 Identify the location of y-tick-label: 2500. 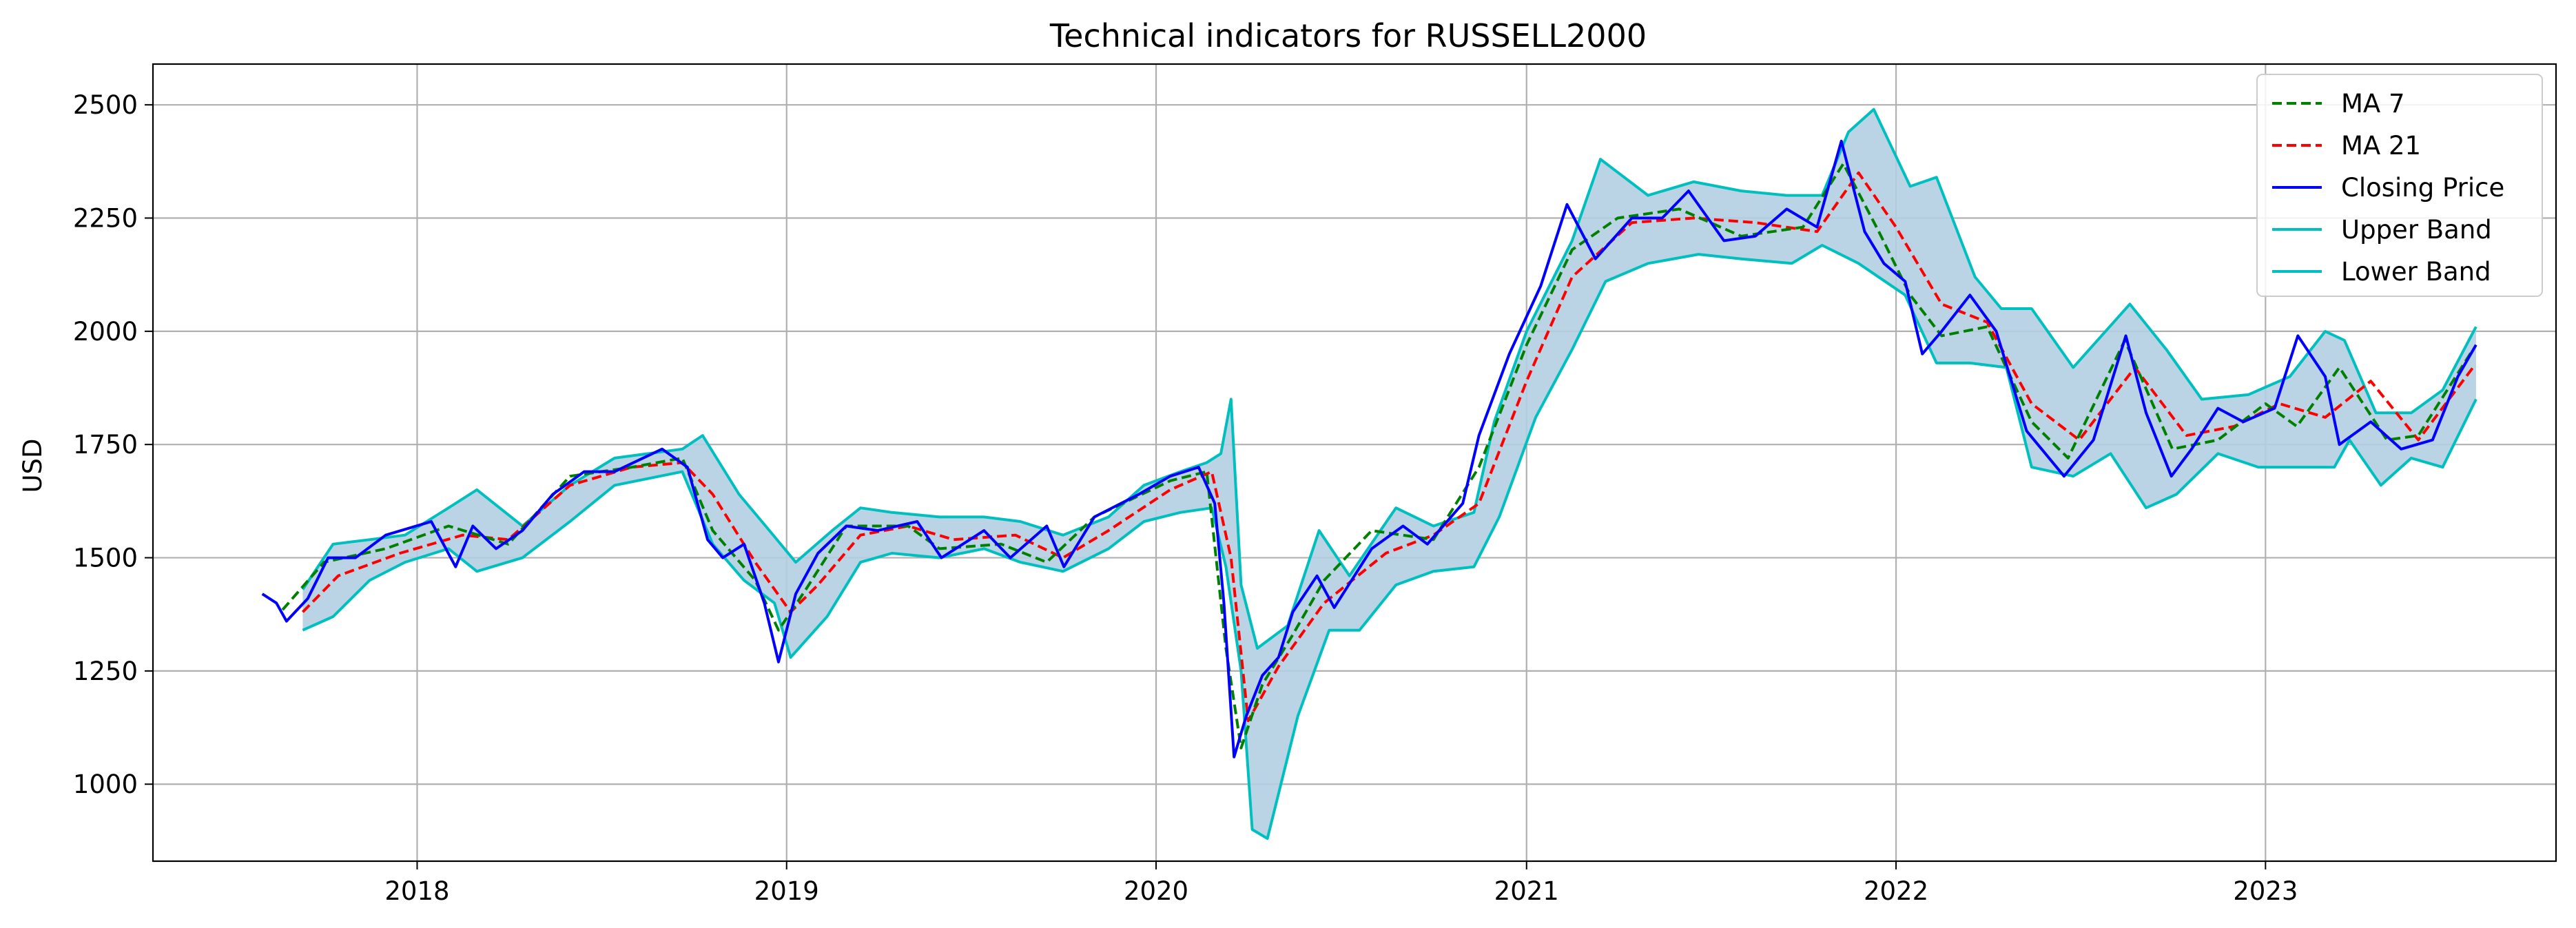
(105, 105).